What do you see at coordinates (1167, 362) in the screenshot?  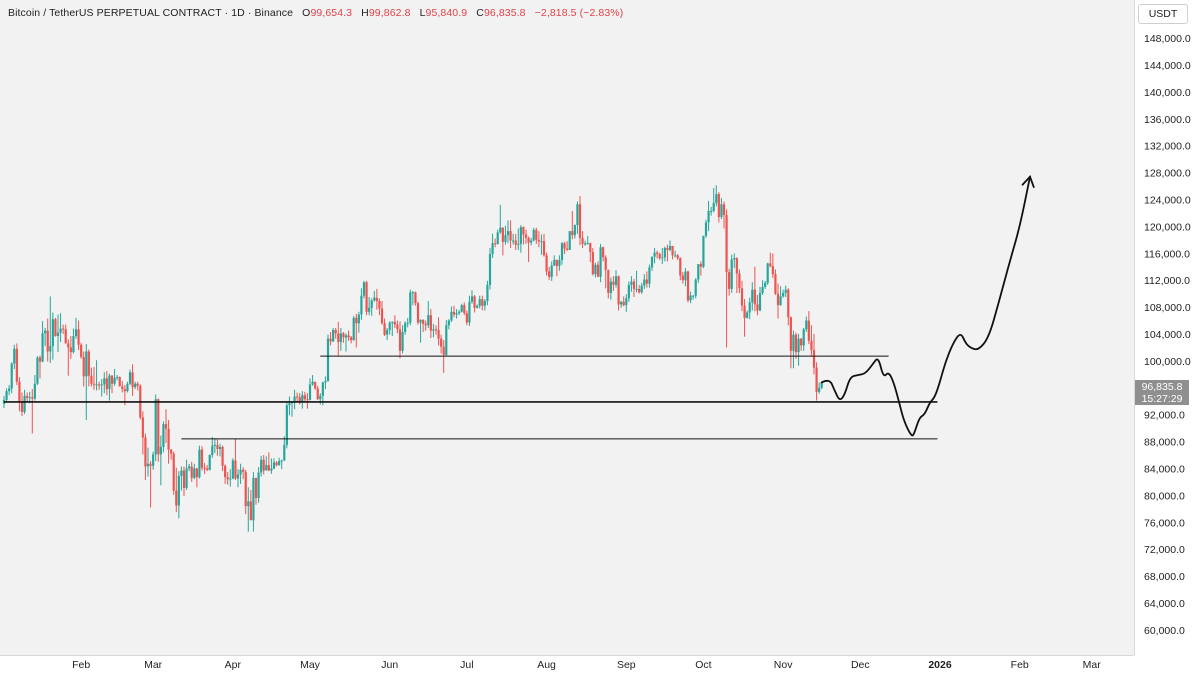 I see `price-tick-label: 100,000.0` at bounding box center [1167, 362].